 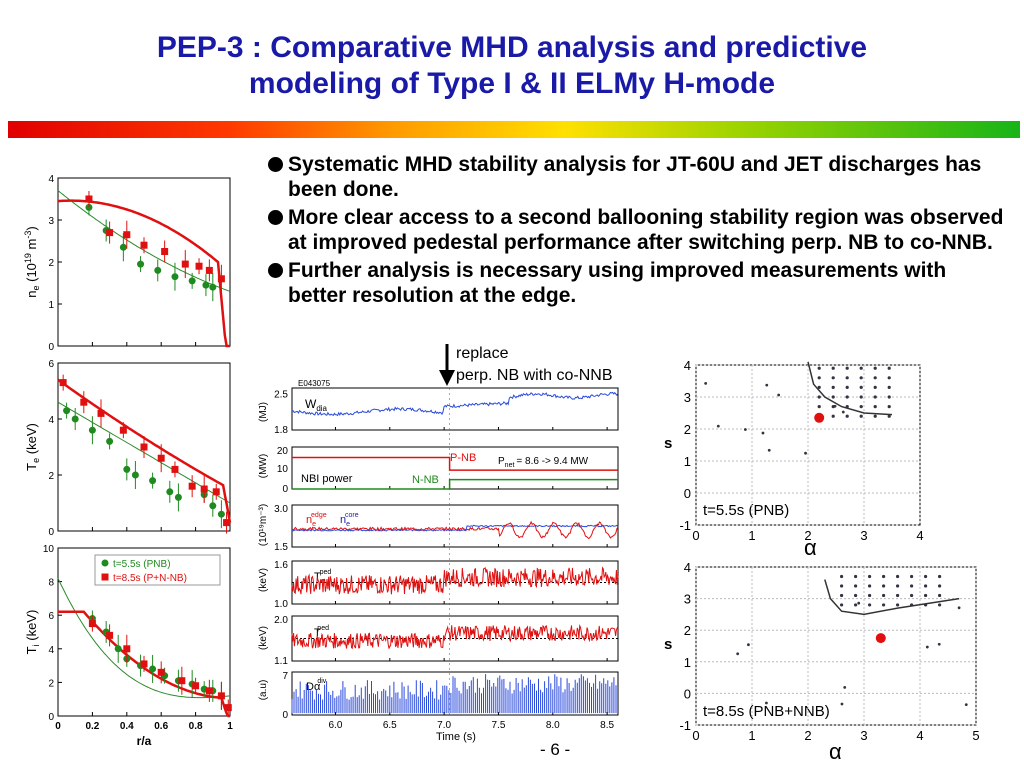 I want to click on te-axis-label: Te (keV), so click(x=32, y=447).